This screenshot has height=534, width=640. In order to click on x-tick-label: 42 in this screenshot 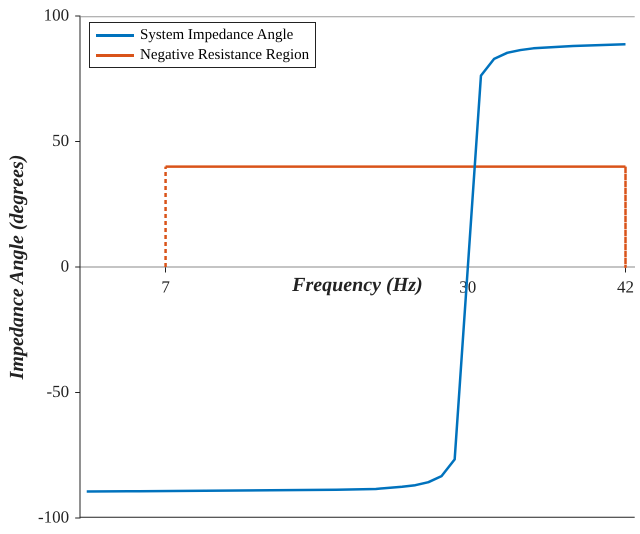, I will do `click(625, 287)`.